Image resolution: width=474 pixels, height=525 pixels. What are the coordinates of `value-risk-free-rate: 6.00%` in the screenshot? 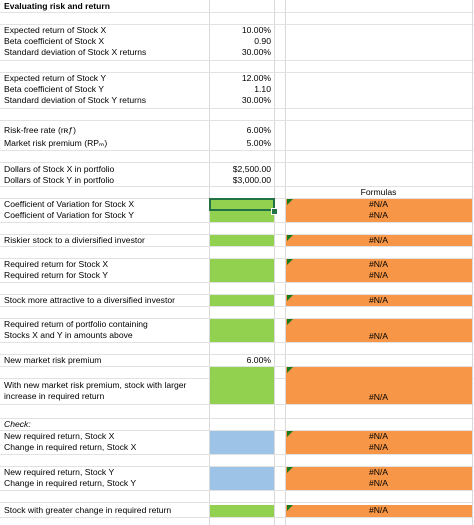 It's located at (258, 130).